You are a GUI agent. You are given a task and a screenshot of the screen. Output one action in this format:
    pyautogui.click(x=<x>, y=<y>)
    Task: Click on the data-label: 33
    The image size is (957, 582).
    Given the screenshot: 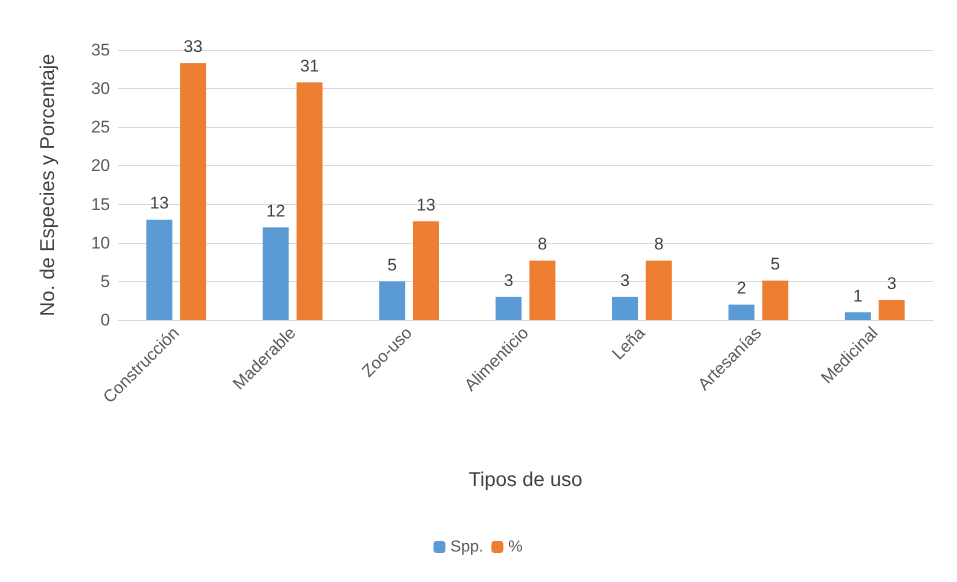 What is the action you would take?
    pyautogui.click(x=193, y=46)
    